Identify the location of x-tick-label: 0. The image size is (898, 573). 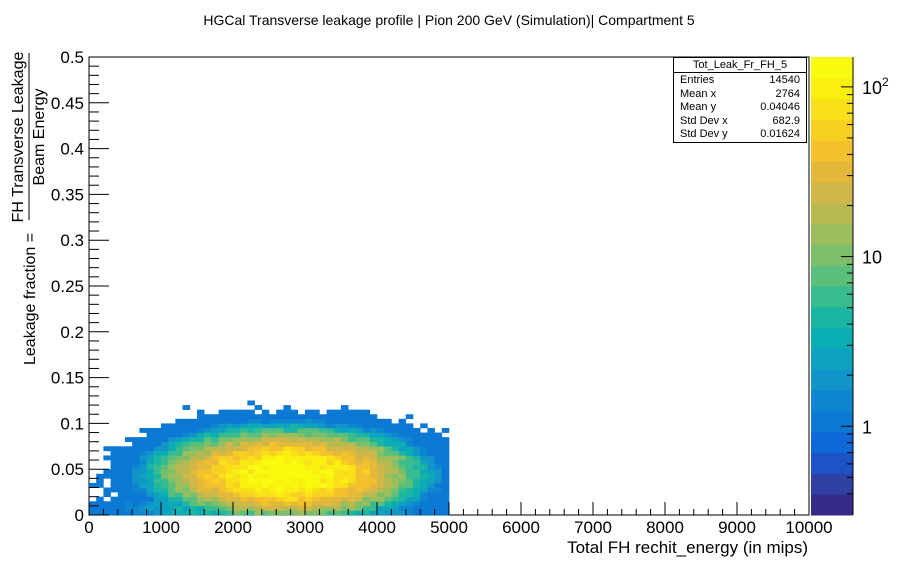
(88, 527).